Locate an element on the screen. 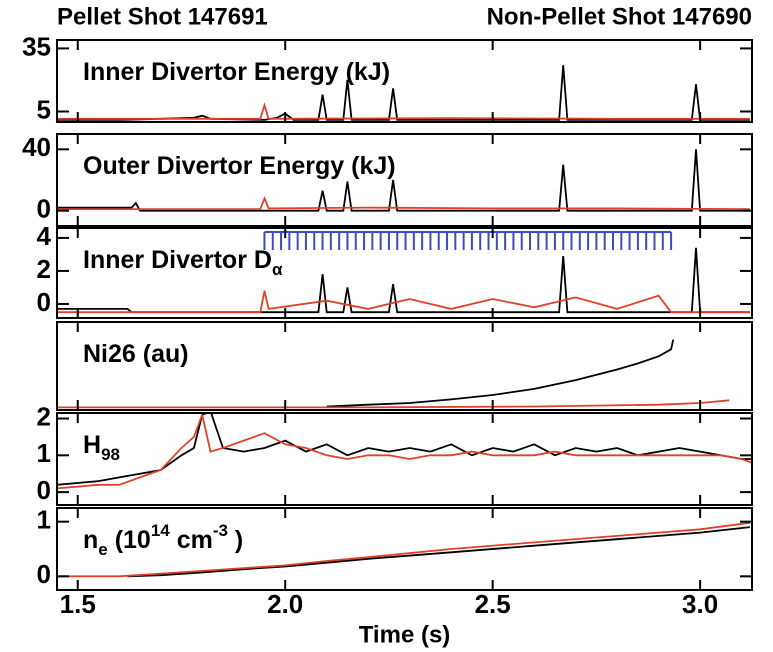 This screenshot has height=652, width=773. title-part: 14 is located at coordinates (160, 530).